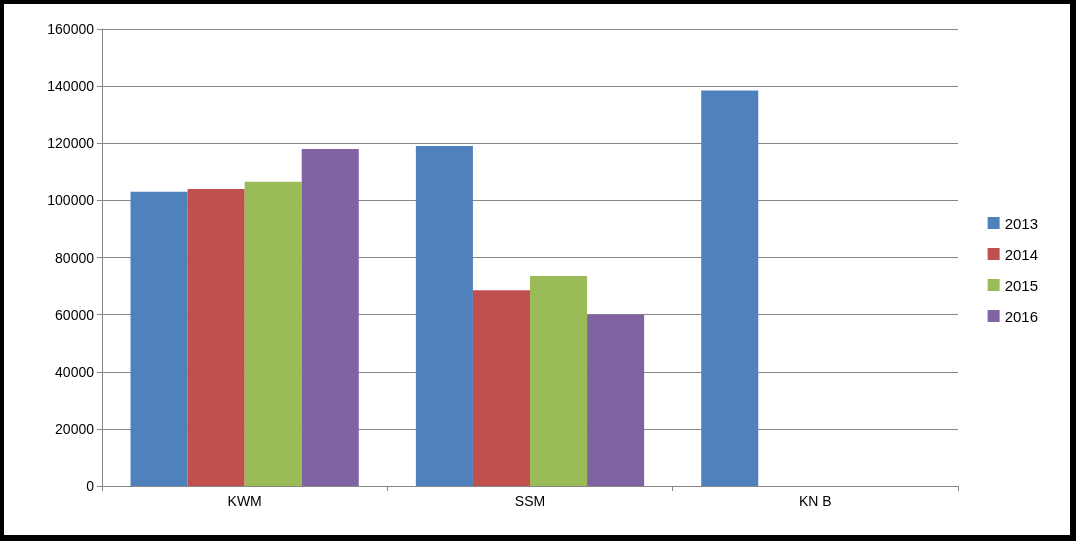 The height and width of the screenshot is (541, 1076). Describe the element at coordinates (71, 200) in the screenshot. I see `y-tick-label: 100000` at that location.